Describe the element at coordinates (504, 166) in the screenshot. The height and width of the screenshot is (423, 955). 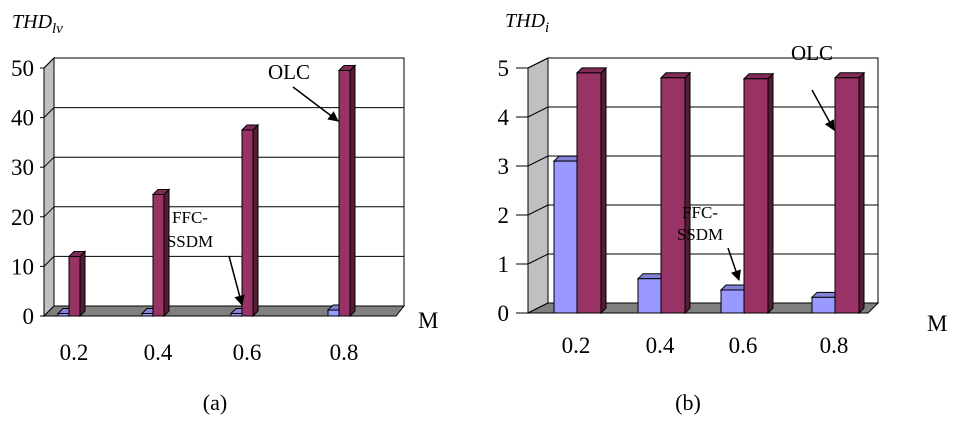
I see `y-tick-label: 3` at that location.